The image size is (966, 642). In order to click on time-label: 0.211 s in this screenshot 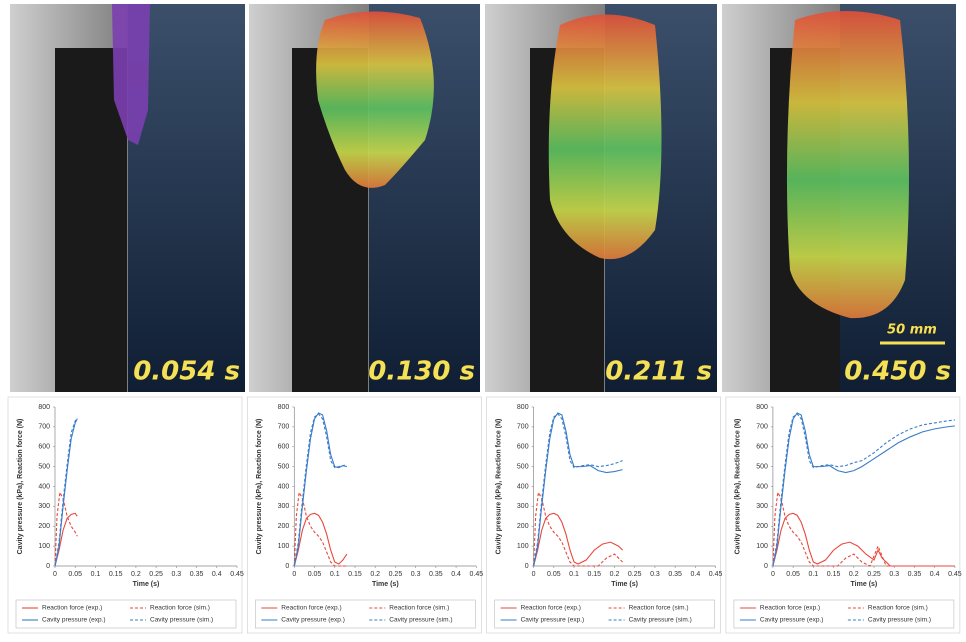, I will do `click(658, 372)`.